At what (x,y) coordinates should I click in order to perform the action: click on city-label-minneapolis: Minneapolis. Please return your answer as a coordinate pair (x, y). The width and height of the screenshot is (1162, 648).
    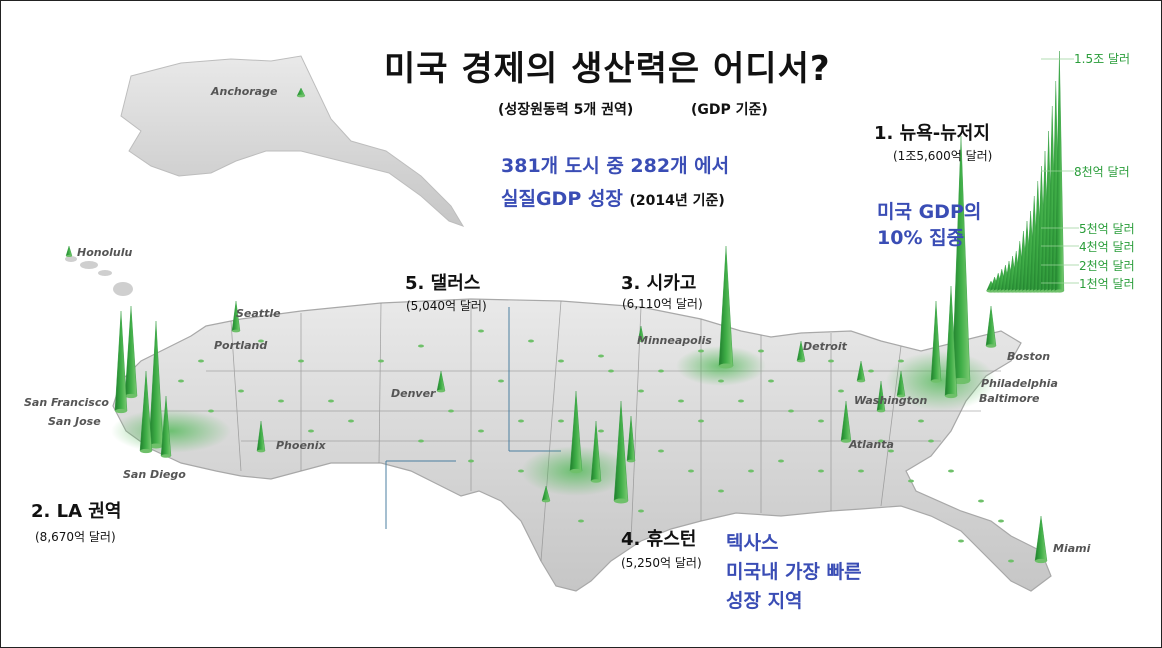
    Looking at the image, I should click on (674, 340).